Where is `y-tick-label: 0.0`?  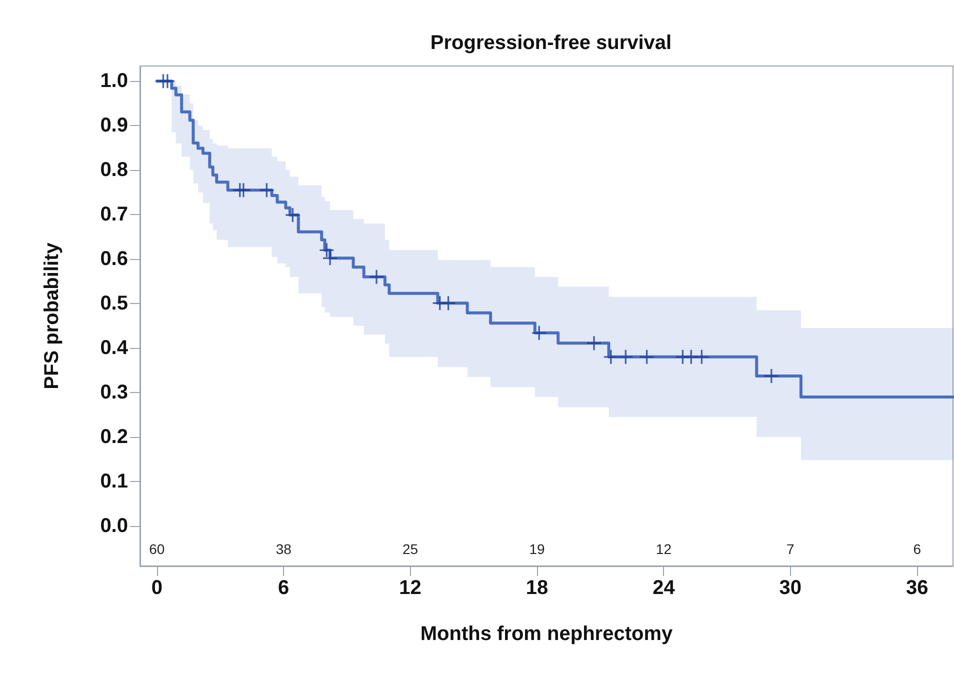 y-tick-label: 0.0 is located at coordinates (114, 525).